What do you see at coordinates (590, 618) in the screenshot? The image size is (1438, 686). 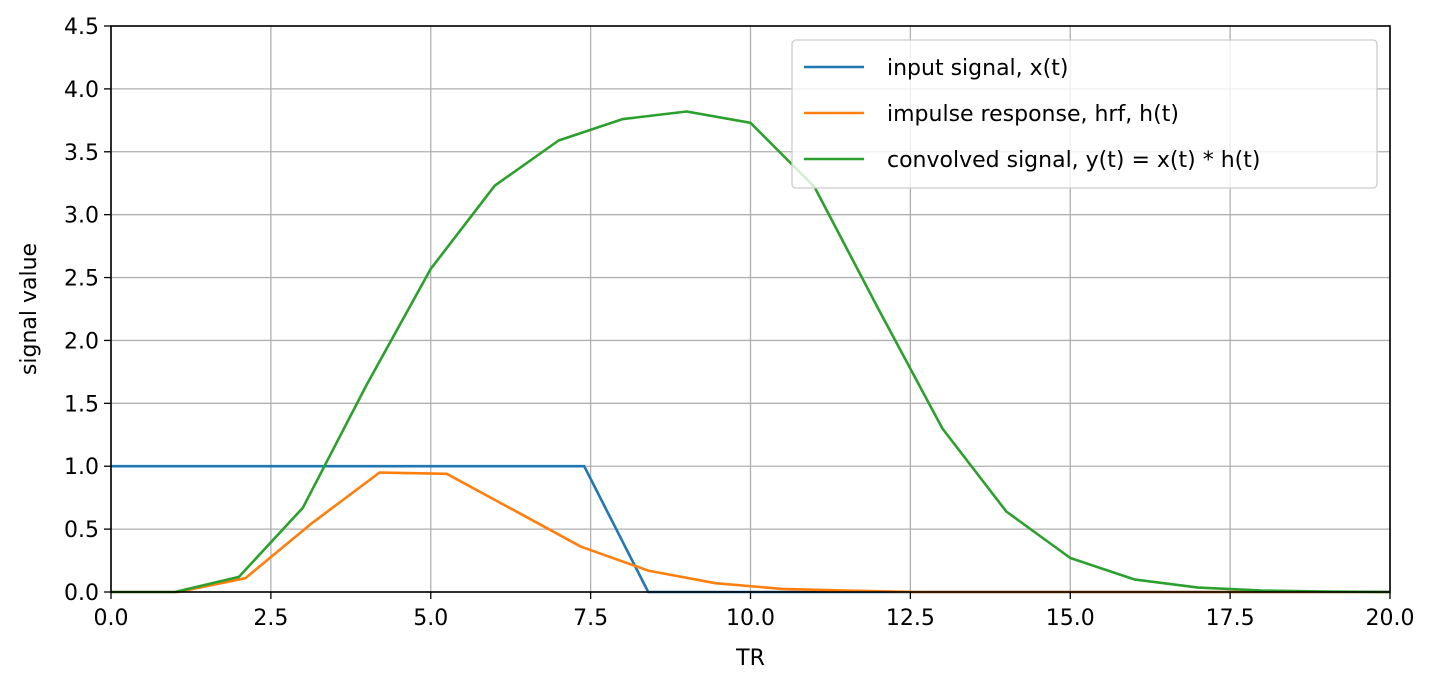 I see `x-tick-label: 7.5` at bounding box center [590, 618].